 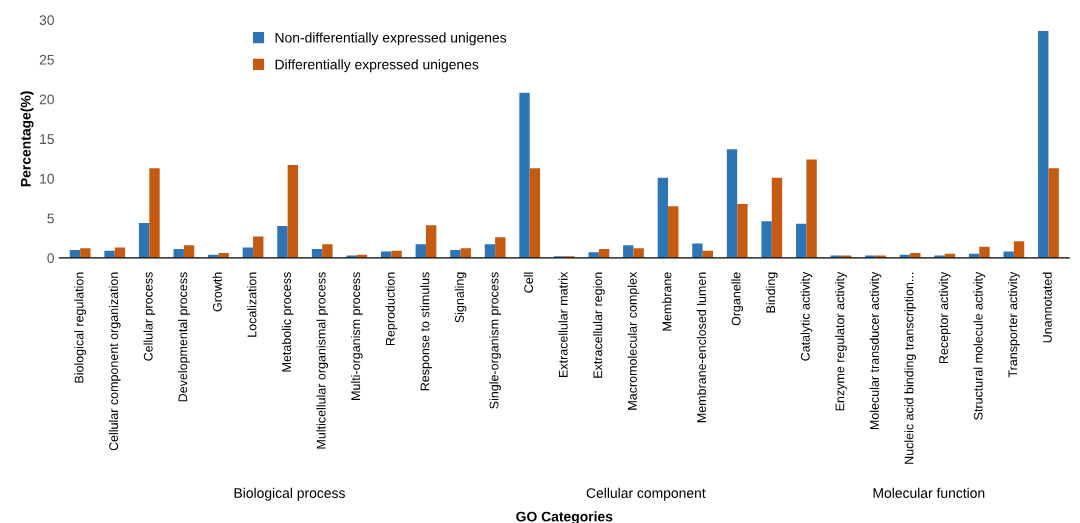 What do you see at coordinates (149, 316) in the screenshot?
I see `x-tick-label: Cellular process` at bounding box center [149, 316].